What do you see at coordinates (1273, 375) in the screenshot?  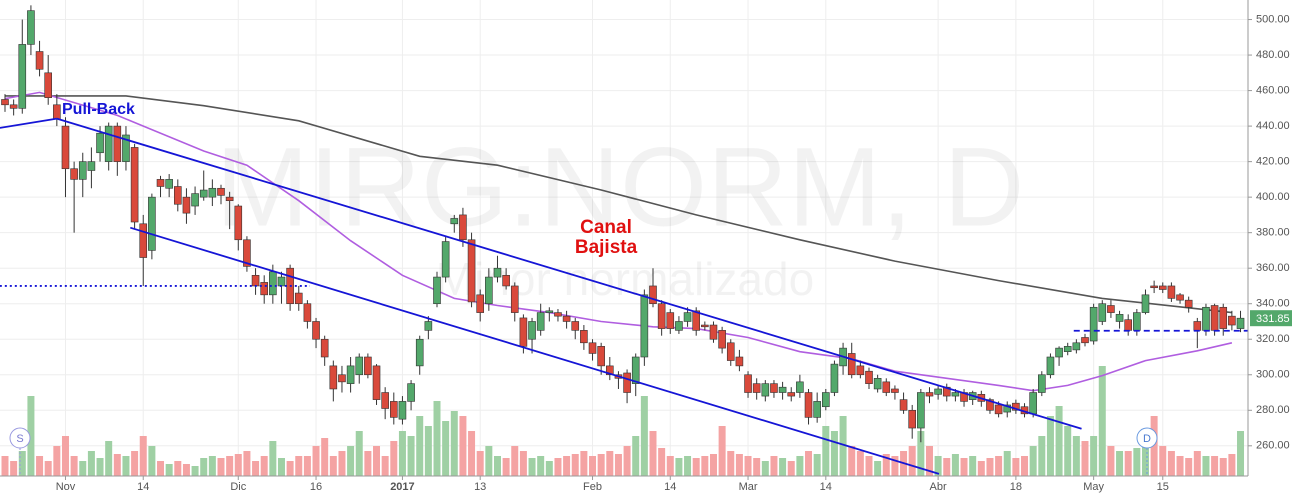 I see `y-tick-label: 300.00` at bounding box center [1273, 375].